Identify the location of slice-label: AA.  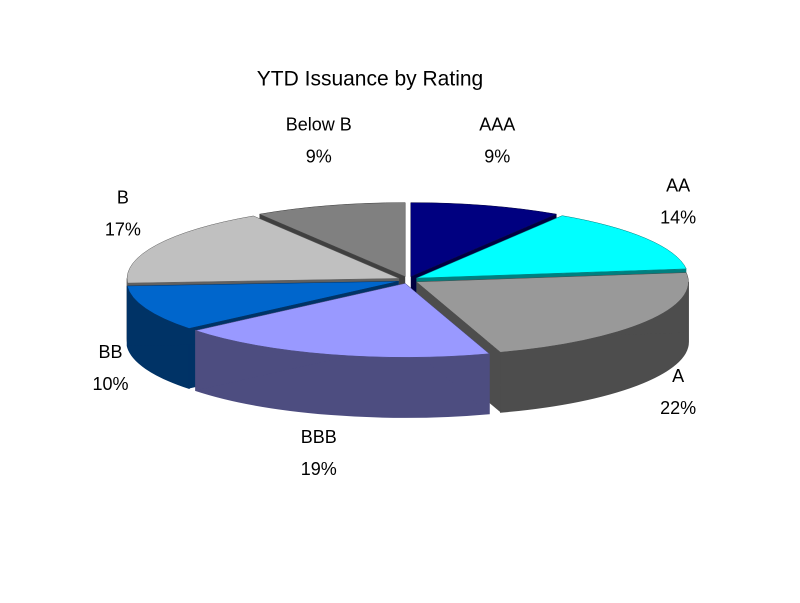
(678, 186).